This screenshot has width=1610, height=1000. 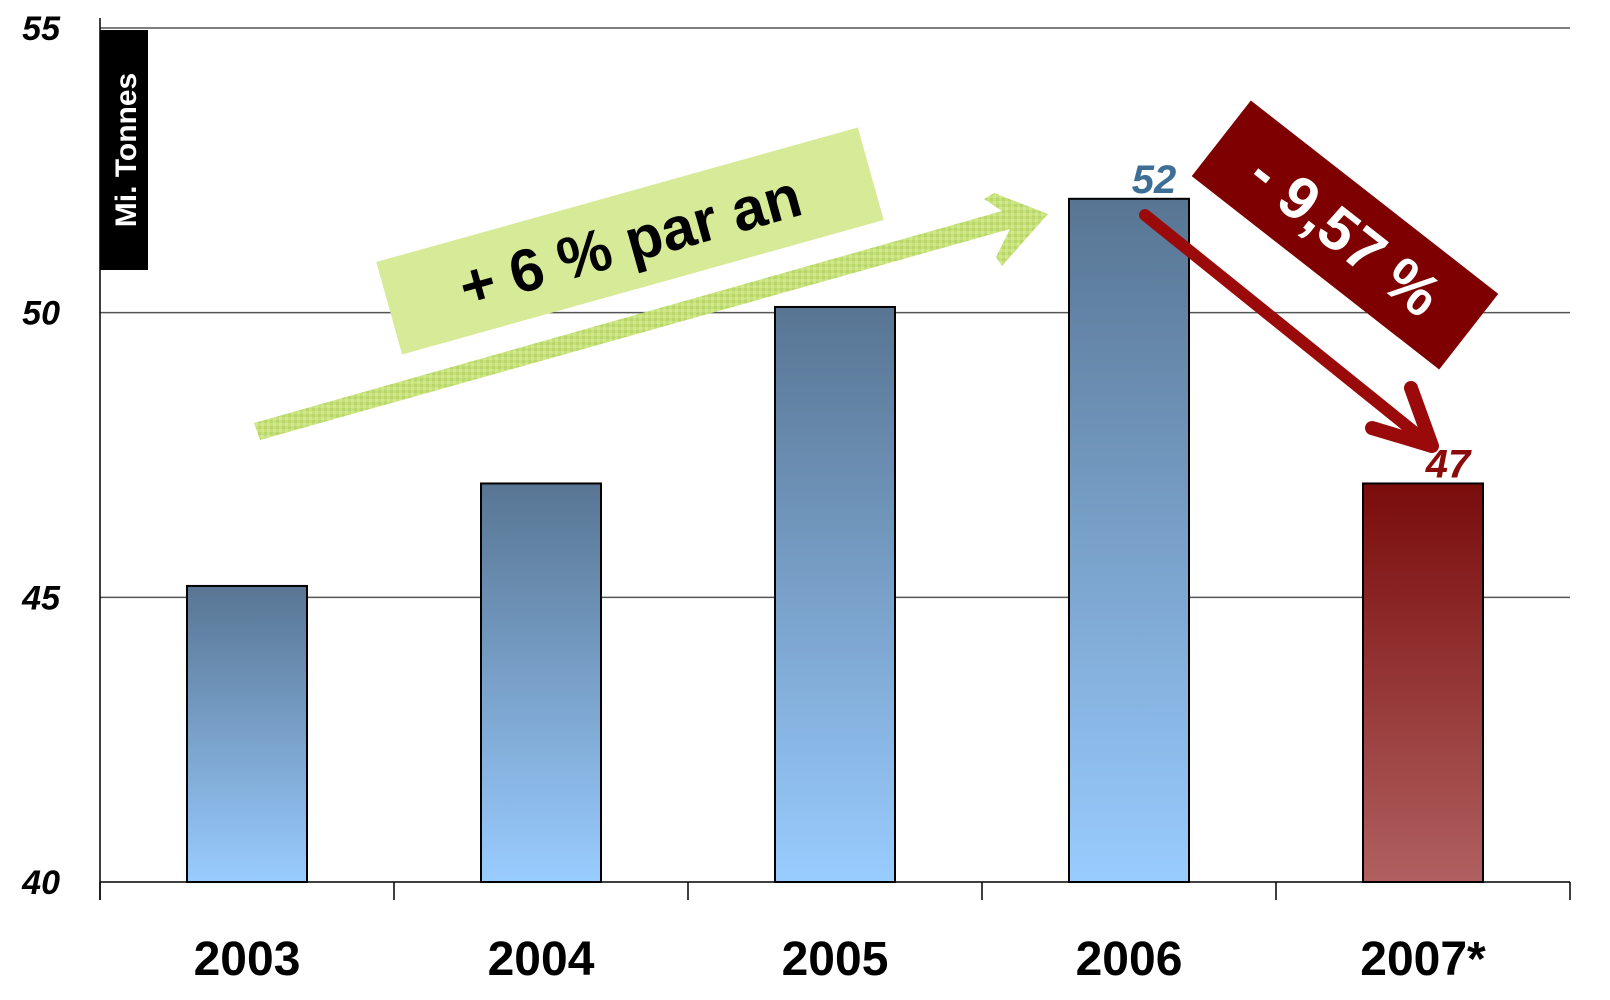 I want to click on y-axis-label: Mi. Tonnes, so click(x=124, y=150).